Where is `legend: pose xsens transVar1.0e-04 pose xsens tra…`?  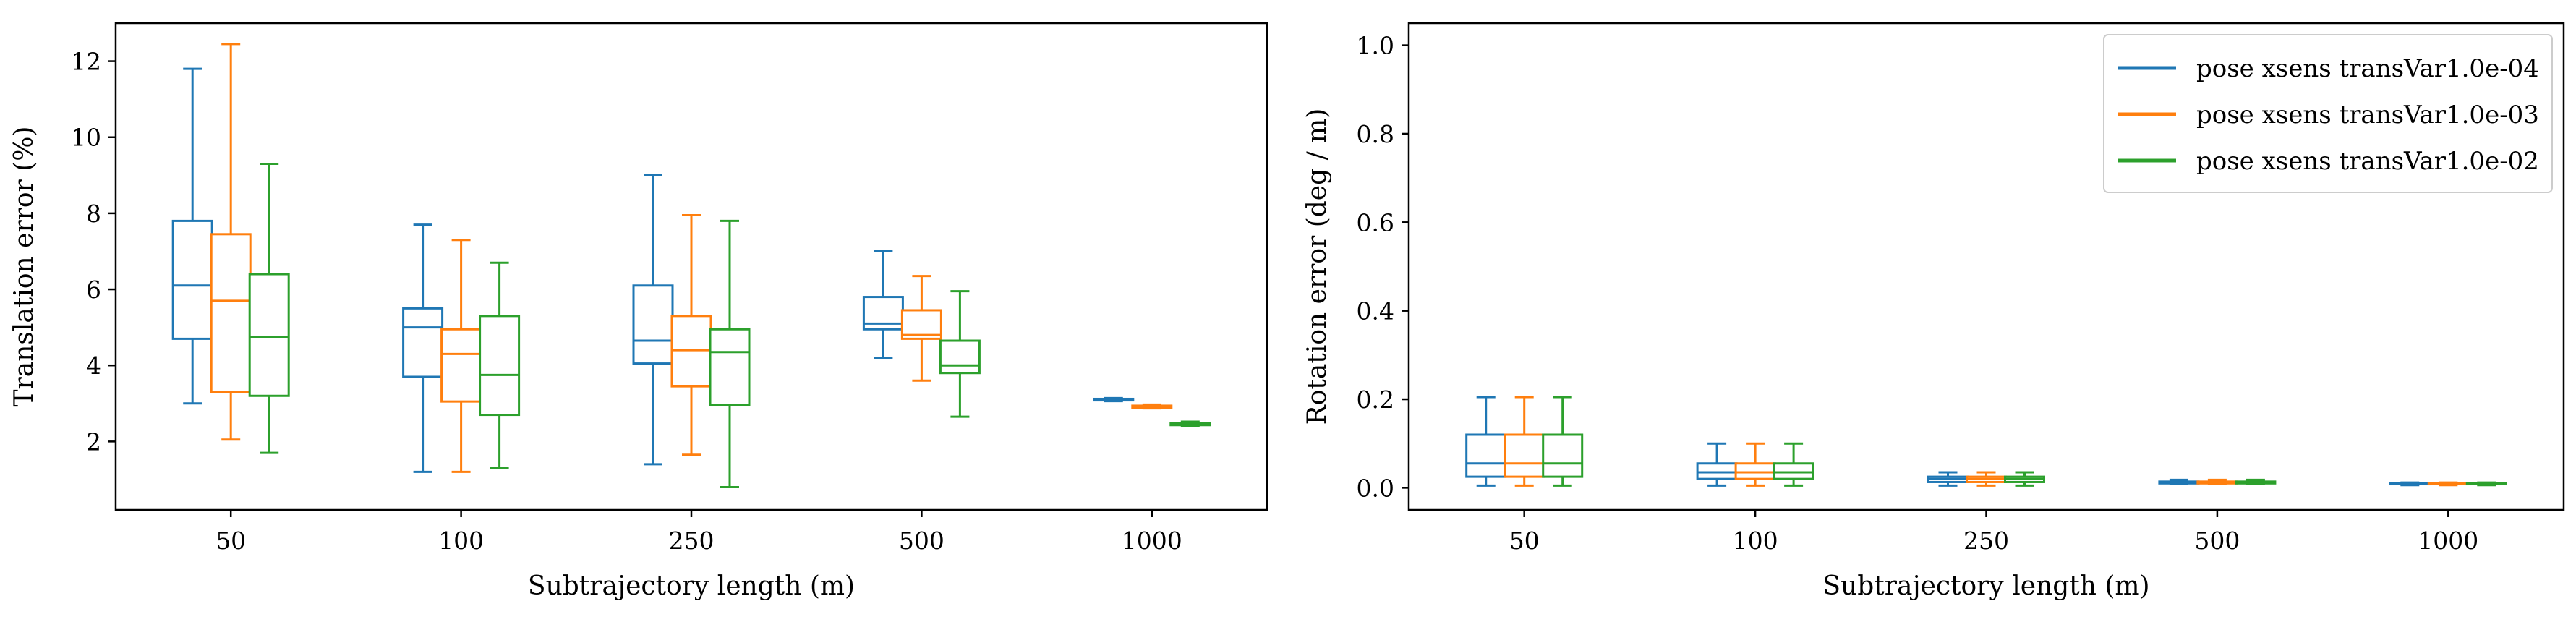
legend: pose xsens transVar1.0e-04 pose xsens tra… is located at coordinates (2328, 113).